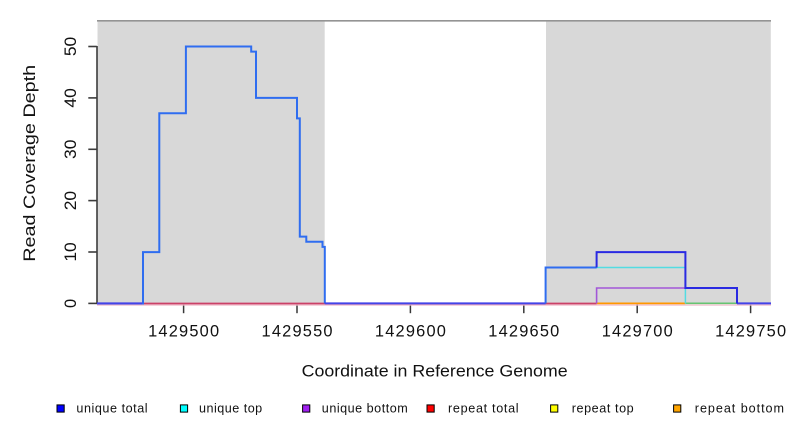  What do you see at coordinates (230, 409) in the screenshot?
I see `svg-text: unique top` at bounding box center [230, 409].